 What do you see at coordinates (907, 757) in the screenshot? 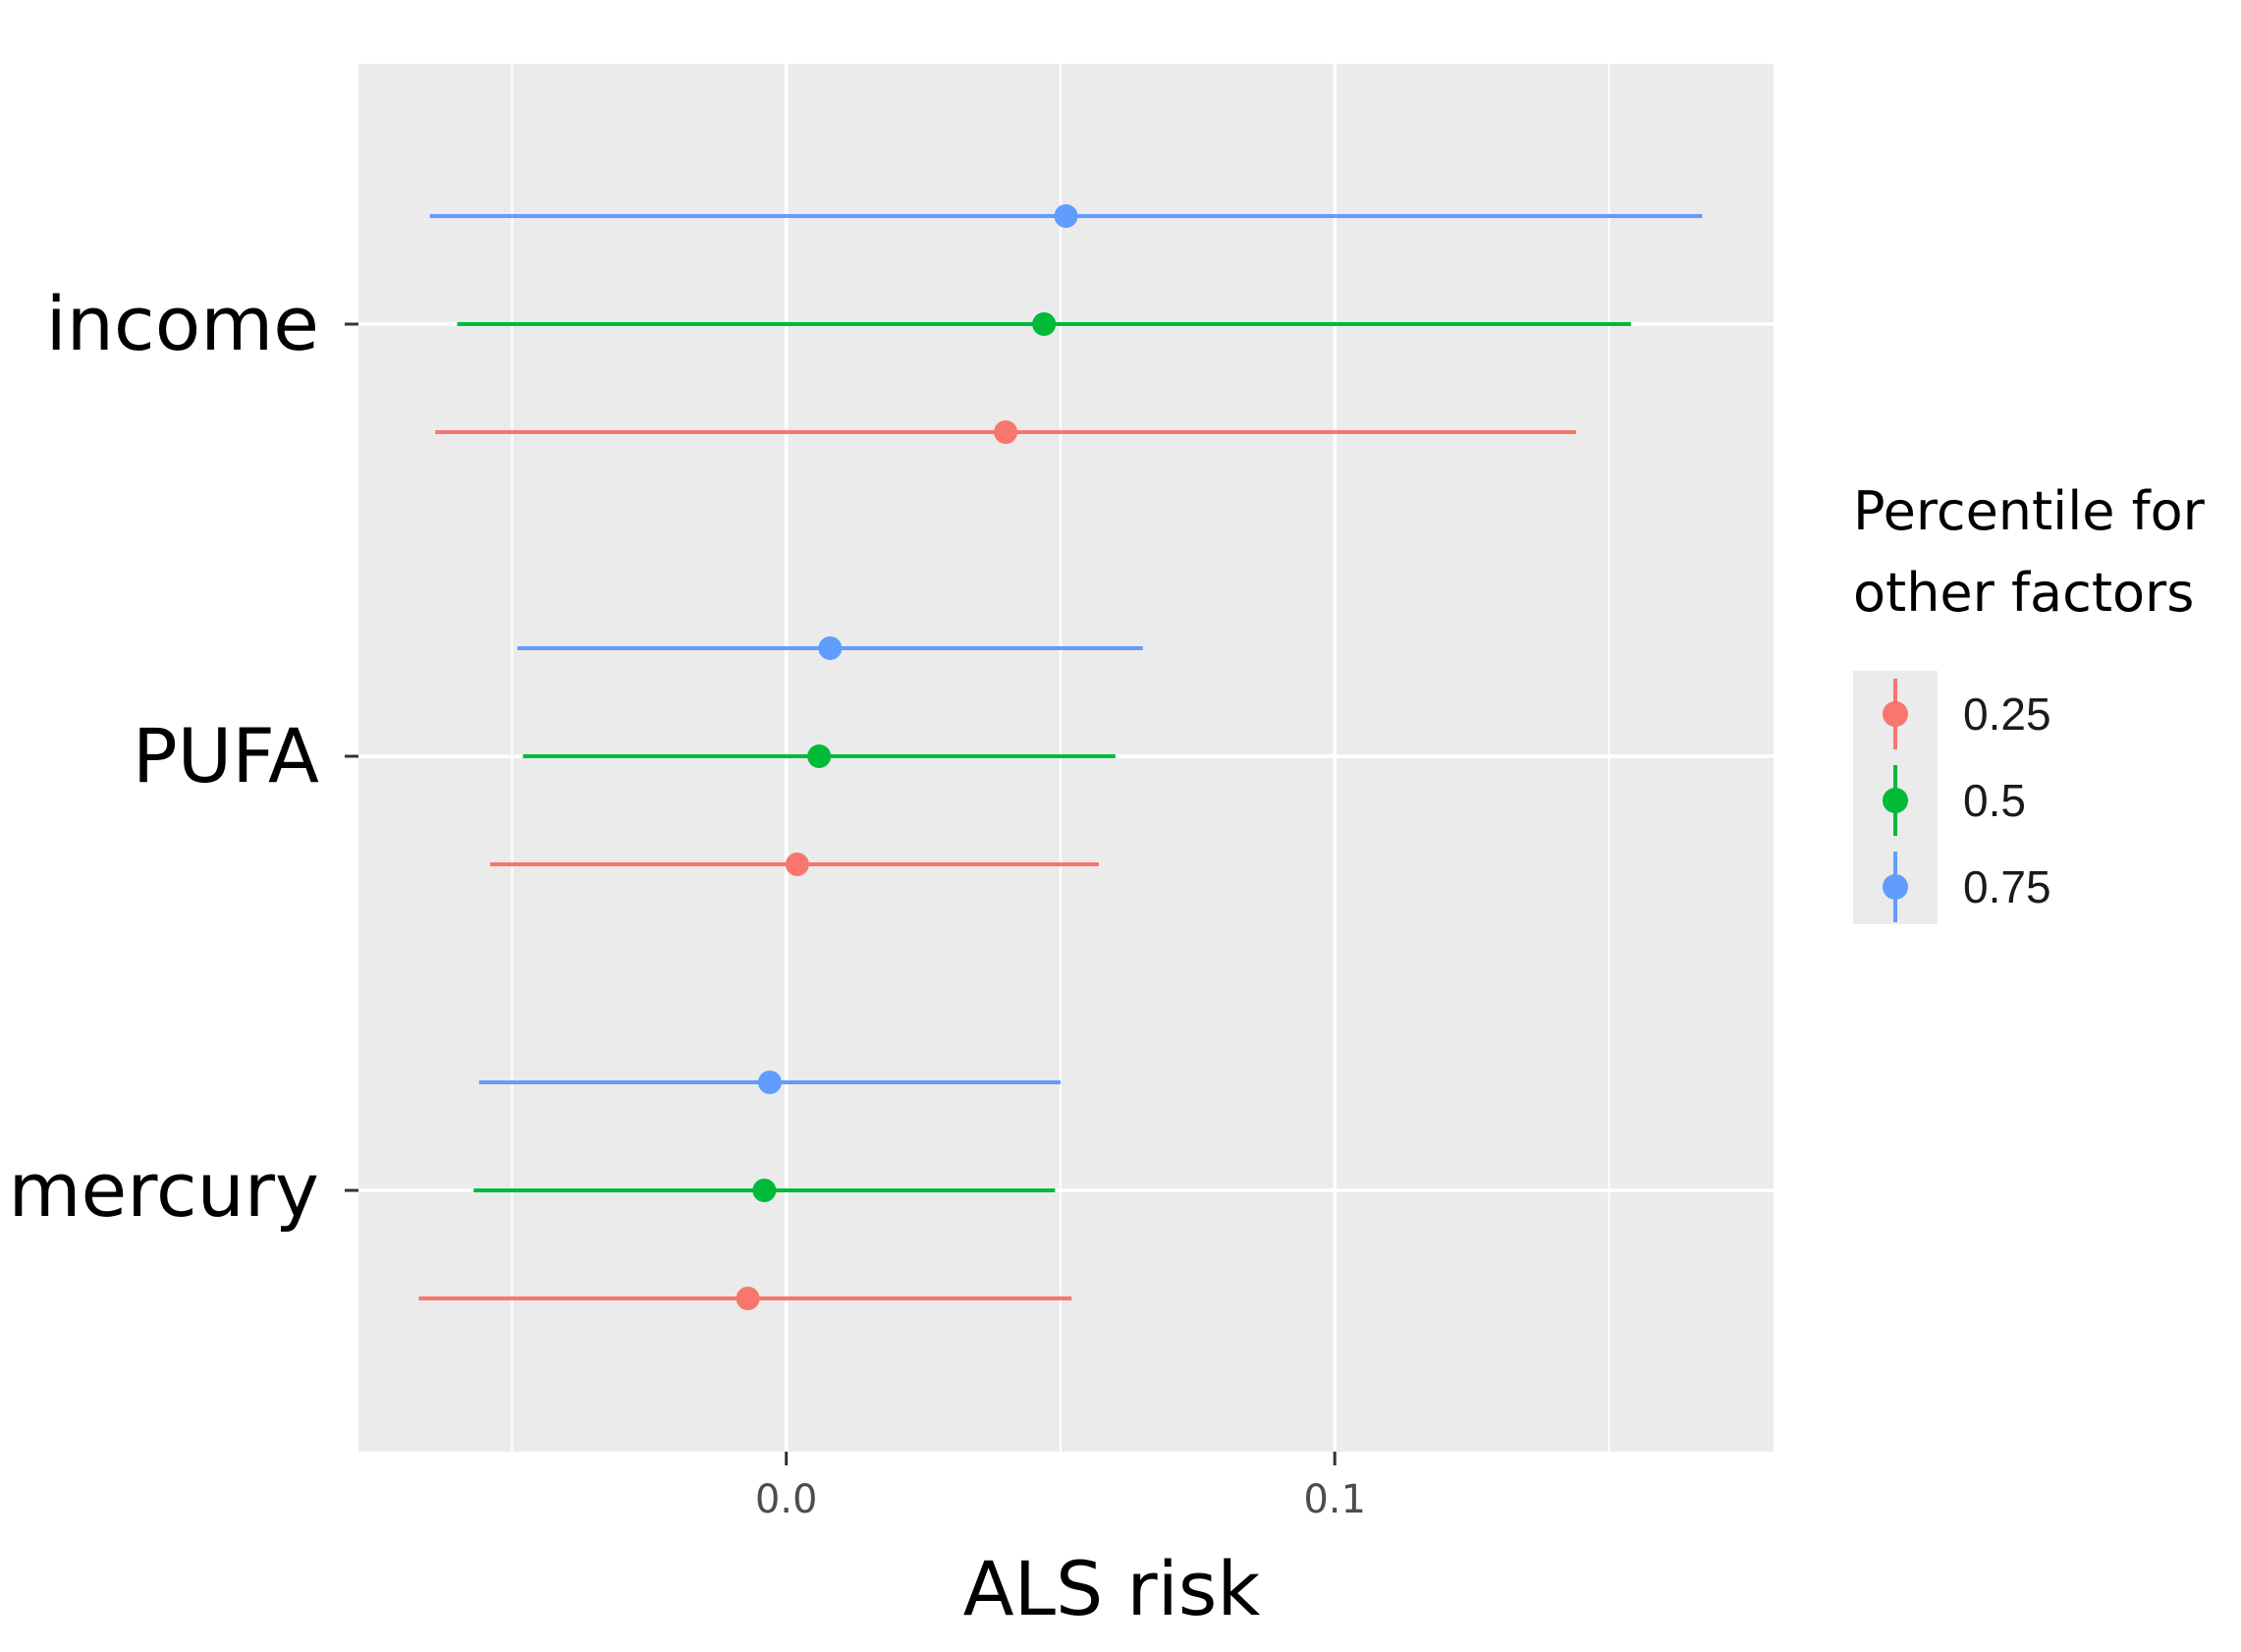
I see `data-points` at bounding box center [907, 757].